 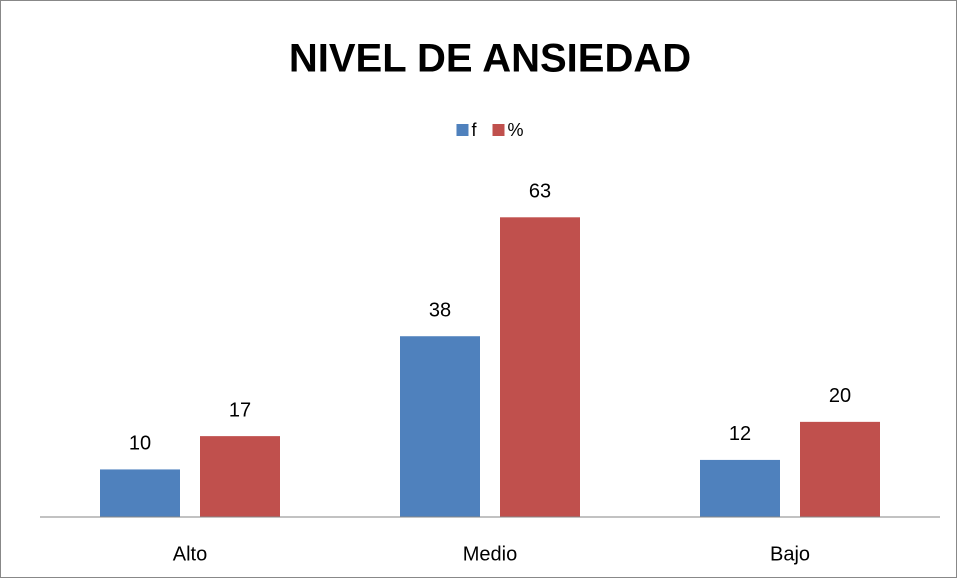 What do you see at coordinates (190, 554) in the screenshot?
I see `x-tick-label: Alto` at bounding box center [190, 554].